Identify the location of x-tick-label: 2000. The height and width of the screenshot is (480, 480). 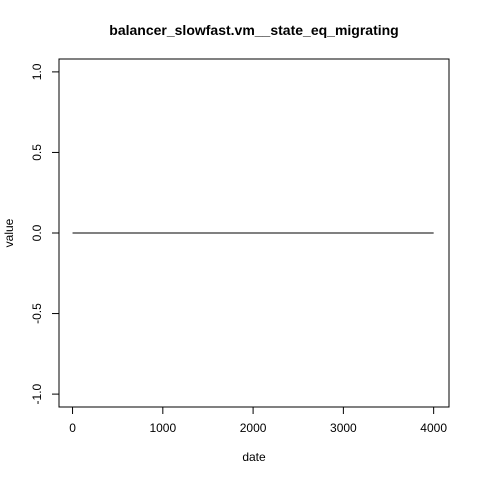
(253, 428).